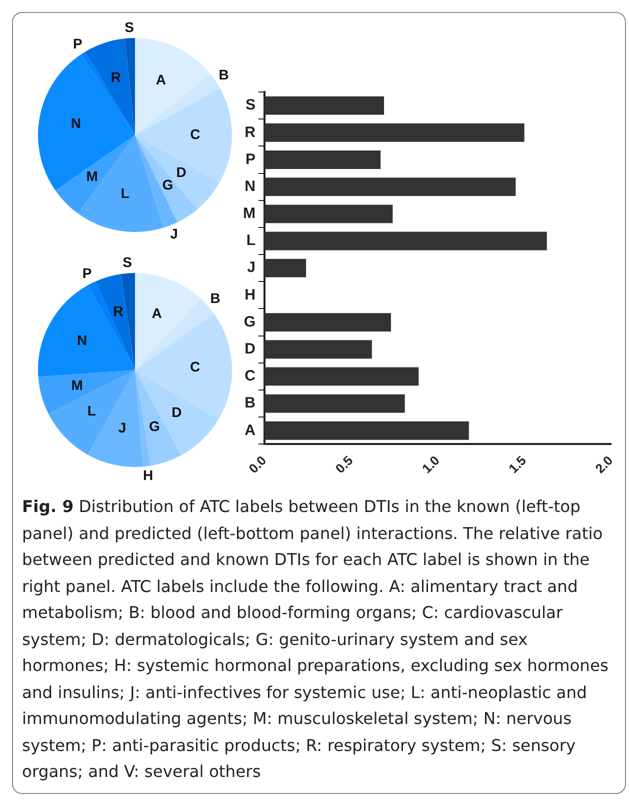  I want to click on y-tick-label: R, so click(250, 132).